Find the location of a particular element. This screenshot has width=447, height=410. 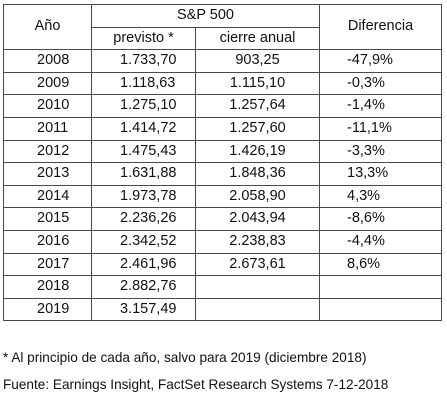

previsto-cell: 3.157,49 is located at coordinates (143, 309).